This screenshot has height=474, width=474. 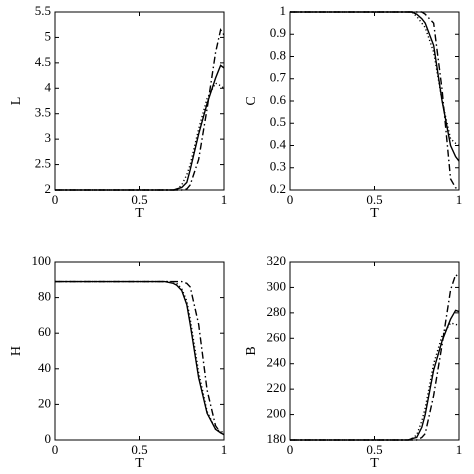 I want to click on y-tick-label: 0.4, so click(x=278, y=143).